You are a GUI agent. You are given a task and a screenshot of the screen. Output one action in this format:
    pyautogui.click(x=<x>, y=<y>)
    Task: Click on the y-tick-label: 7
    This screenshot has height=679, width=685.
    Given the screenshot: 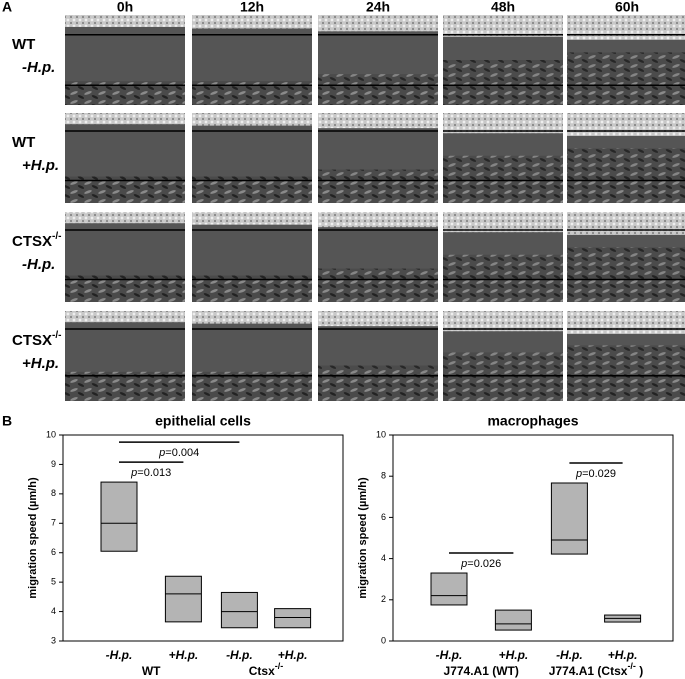 What is the action you would take?
    pyautogui.click(x=53, y=523)
    